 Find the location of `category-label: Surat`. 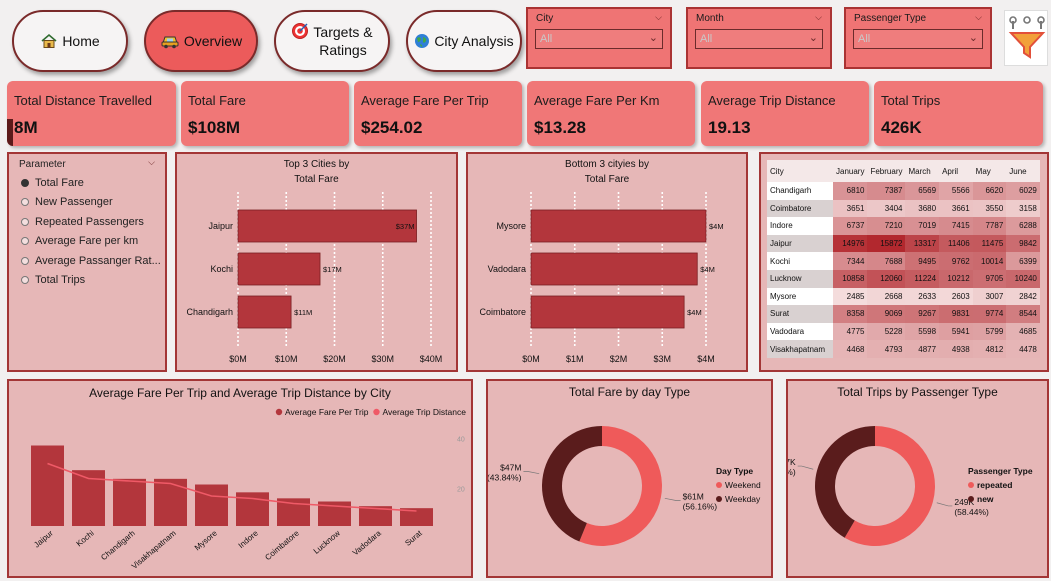

category-label: Surat is located at coordinates (413, 538).